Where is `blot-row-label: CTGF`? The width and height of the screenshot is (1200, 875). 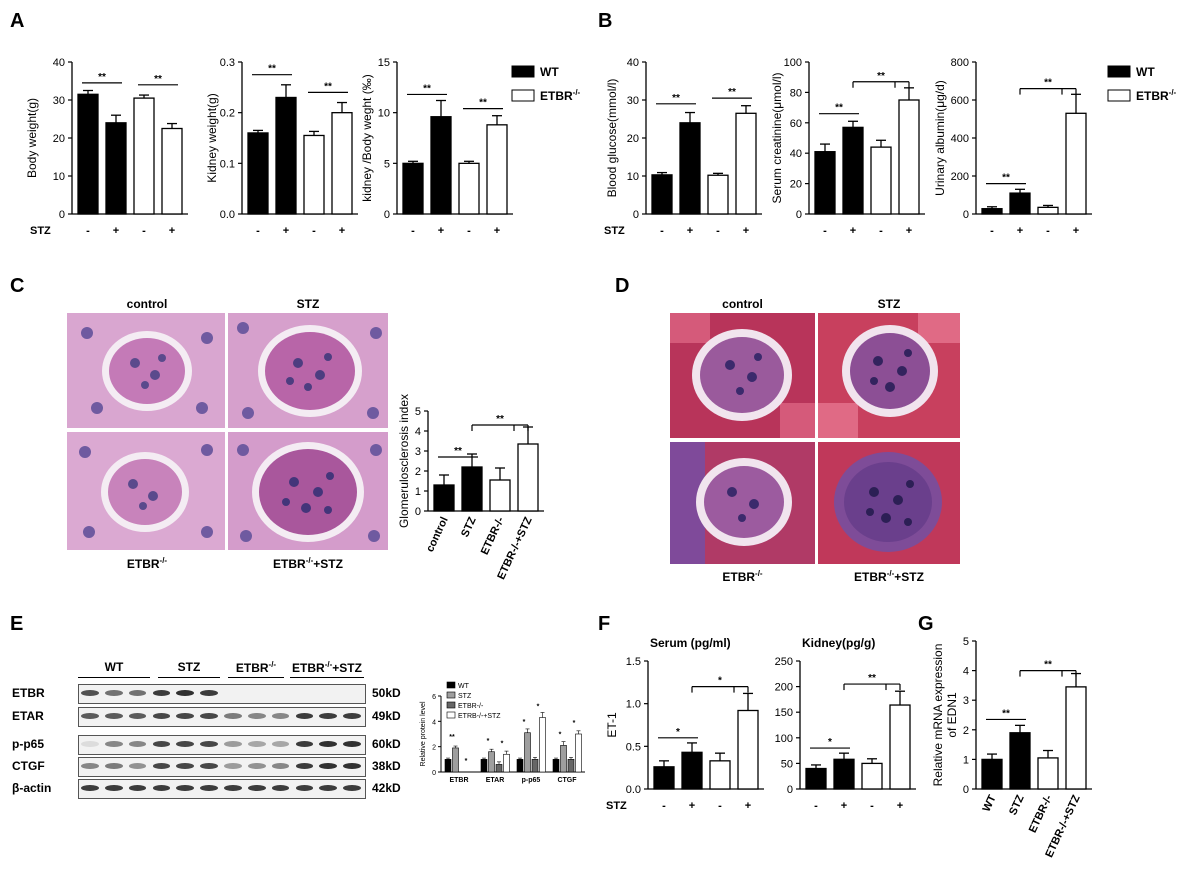 blot-row-label: CTGF is located at coordinates (28, 766).